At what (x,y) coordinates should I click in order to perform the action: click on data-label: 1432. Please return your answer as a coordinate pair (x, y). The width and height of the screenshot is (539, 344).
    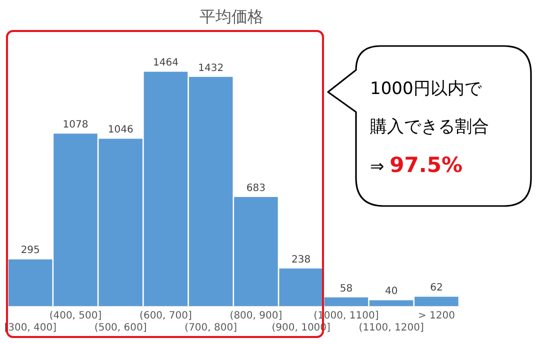
    Looking at the image, I should click on (211, 68).